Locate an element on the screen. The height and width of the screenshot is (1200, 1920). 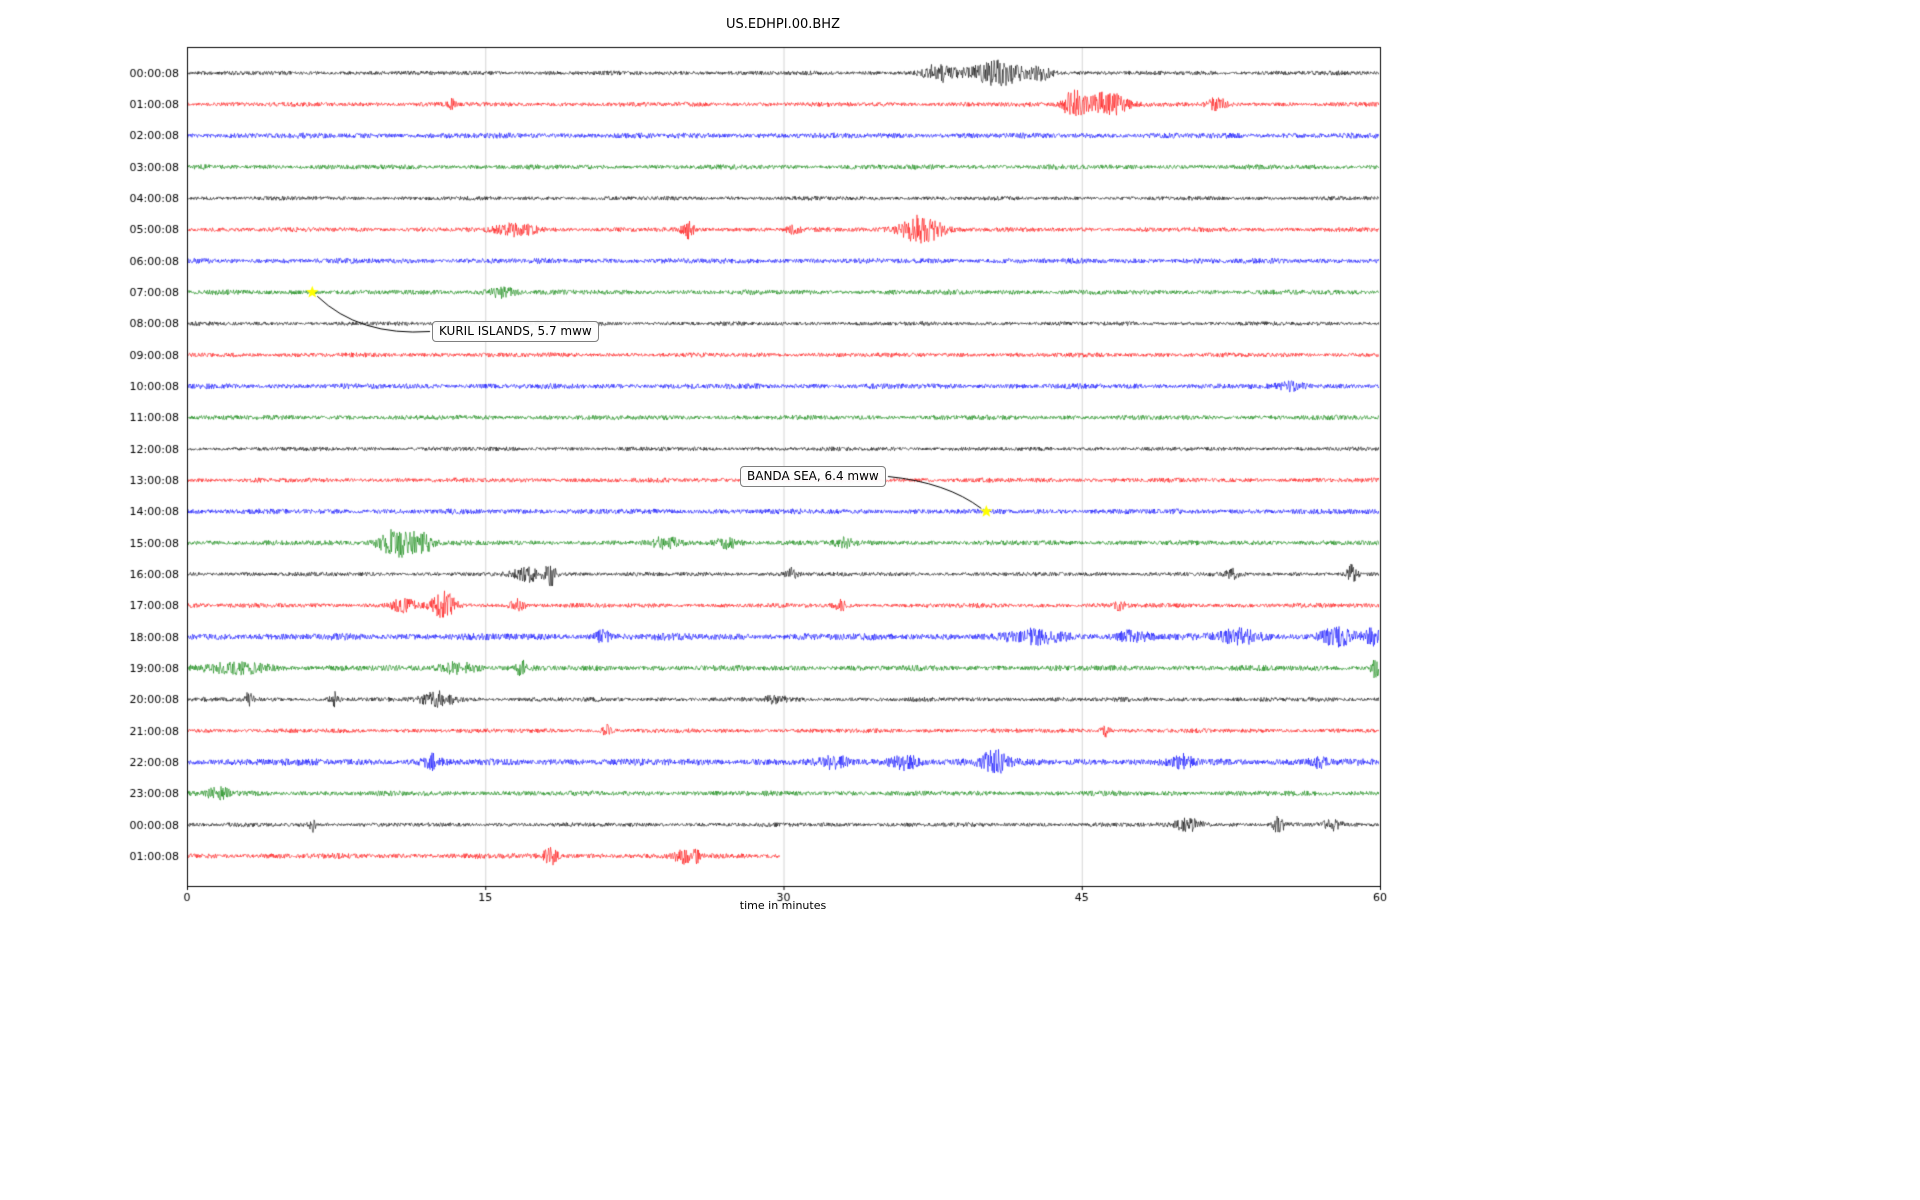
event-annotation: KURIL ISLANDS, 5.7 mww is located at coordinates (515, 331).